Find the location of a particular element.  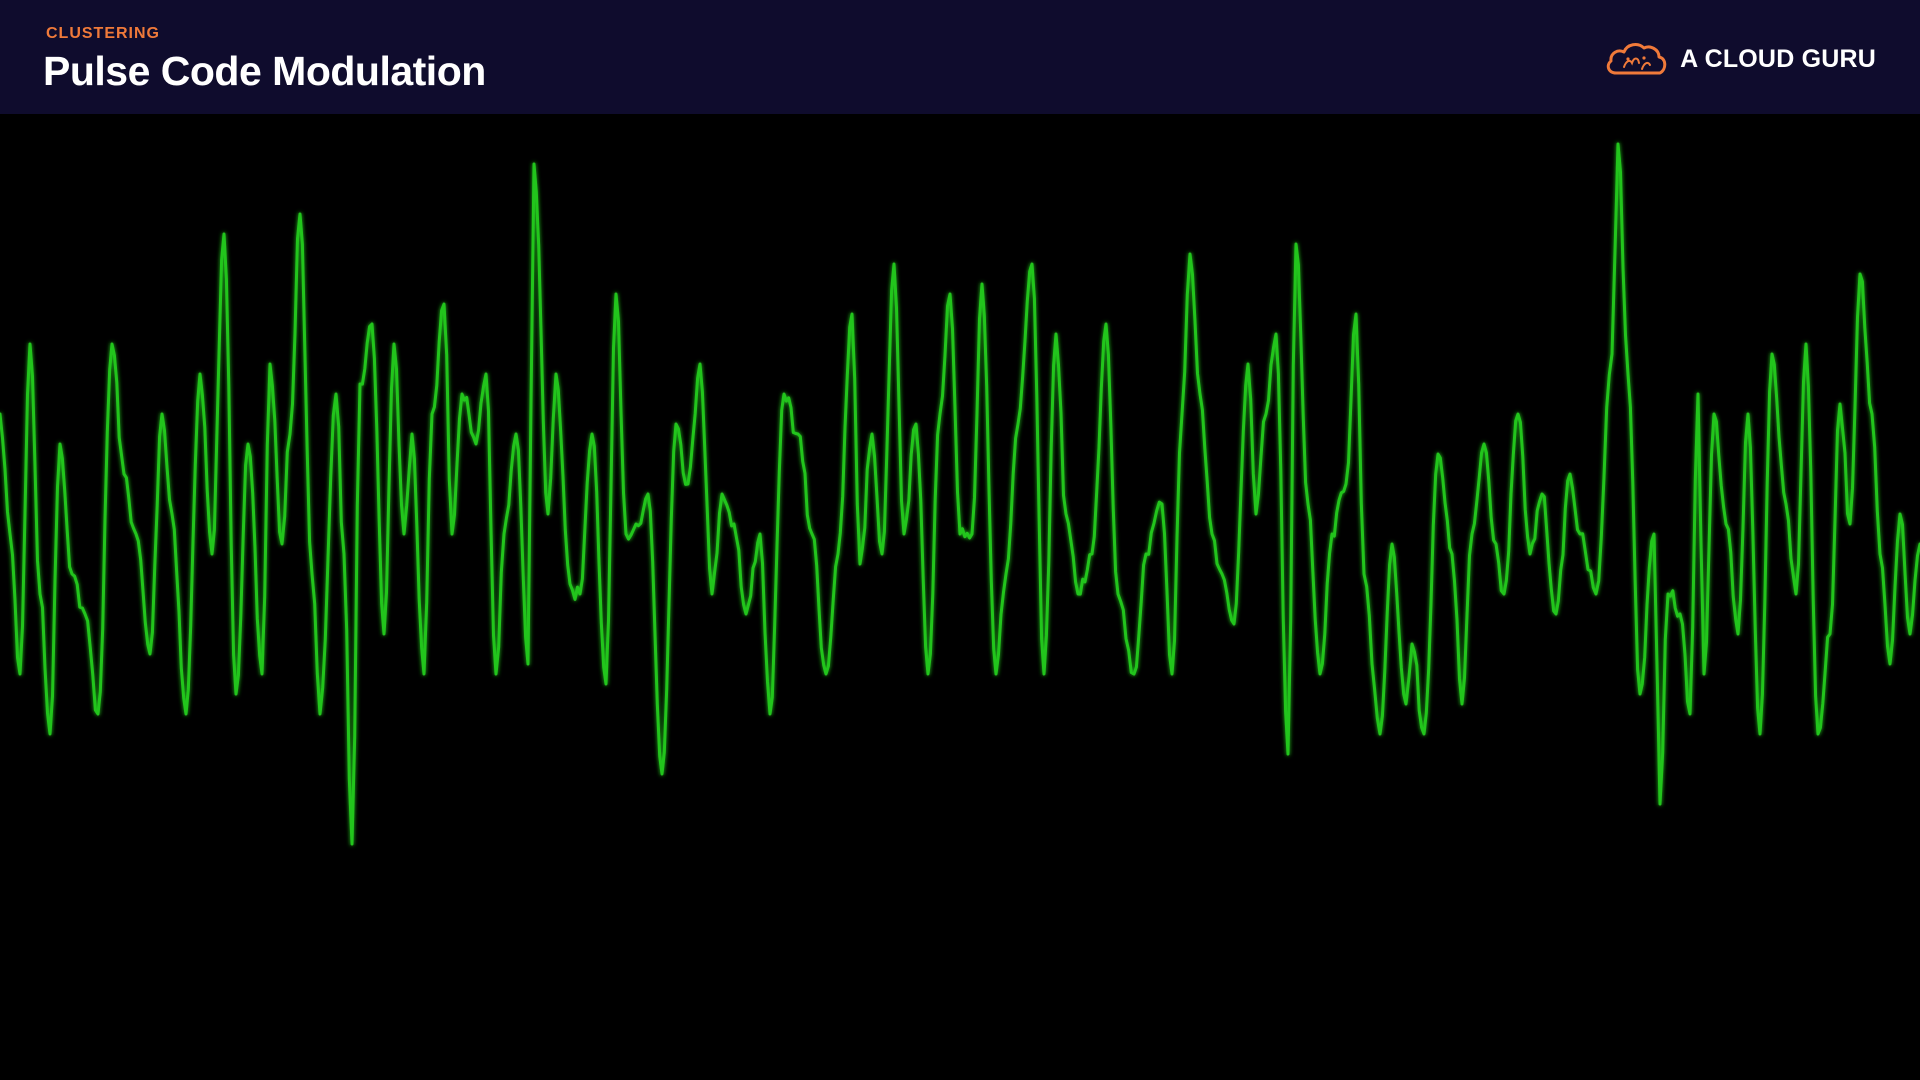

section-label: CLUSTERING is located at coordinates (103, 33).